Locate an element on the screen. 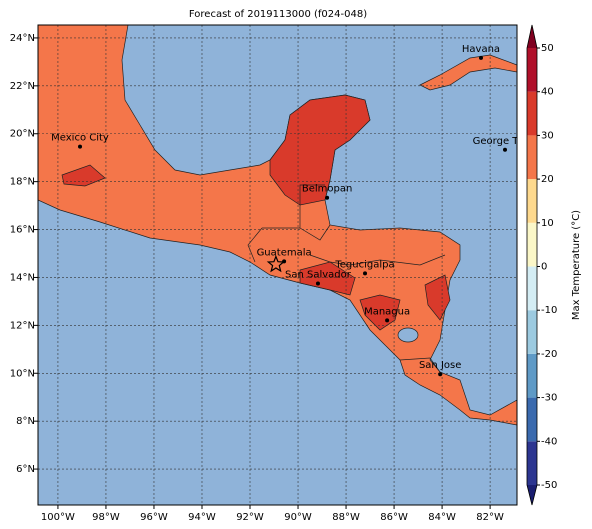 The height and width of the screenshot is (529, 592). map-title: Forecast of 2019113000 (f024-048) is located at coordinates (278, 14).